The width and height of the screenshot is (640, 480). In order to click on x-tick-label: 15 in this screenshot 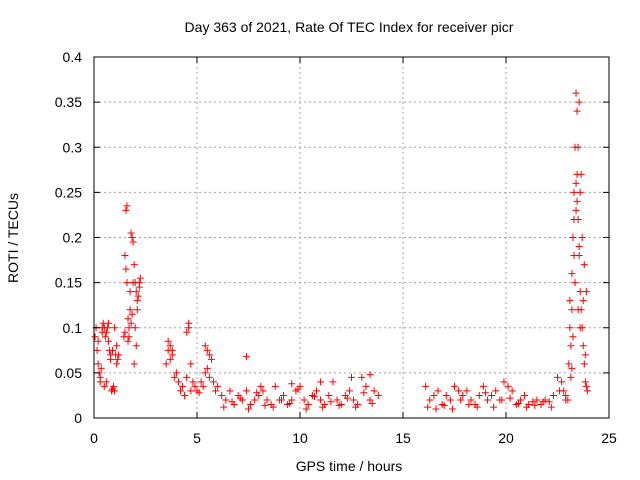, I will do `click(403, 438)`.